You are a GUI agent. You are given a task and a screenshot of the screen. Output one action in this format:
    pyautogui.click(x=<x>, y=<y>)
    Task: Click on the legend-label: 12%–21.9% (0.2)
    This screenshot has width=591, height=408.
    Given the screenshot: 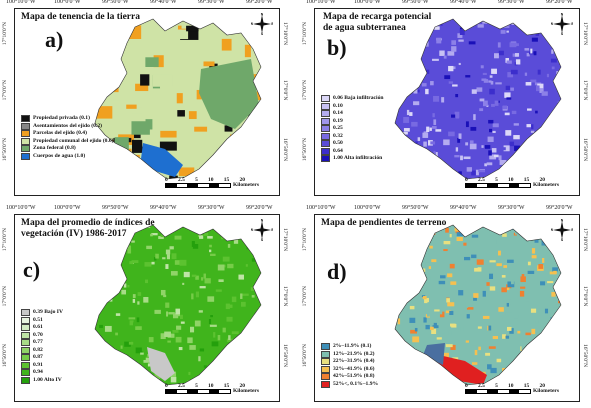 What is the action you would take?
    pyautogui.click(x=354, y=353)
    